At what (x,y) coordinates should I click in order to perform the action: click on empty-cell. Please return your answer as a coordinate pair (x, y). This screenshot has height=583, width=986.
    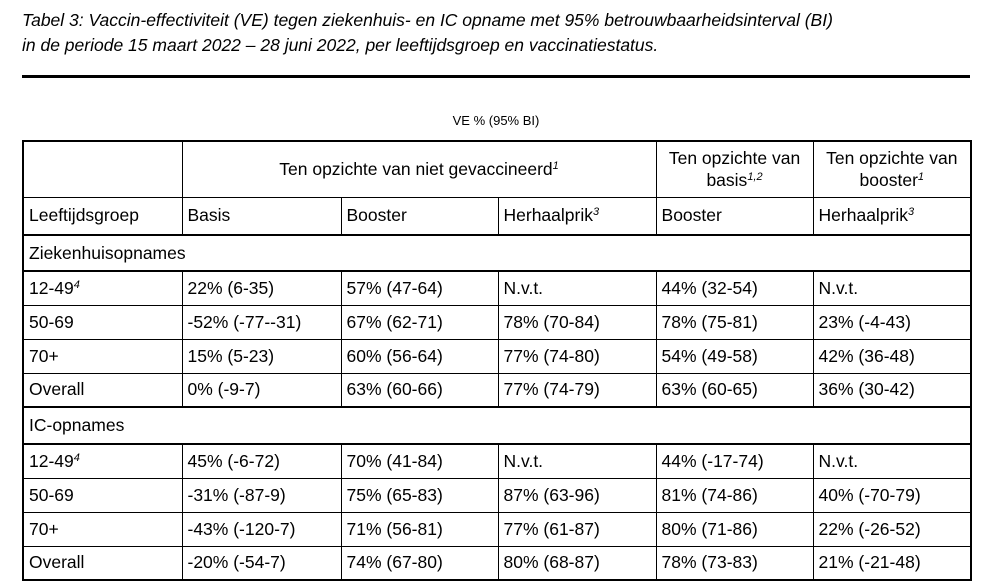
    Looking at the image, I should click on (102, 169).